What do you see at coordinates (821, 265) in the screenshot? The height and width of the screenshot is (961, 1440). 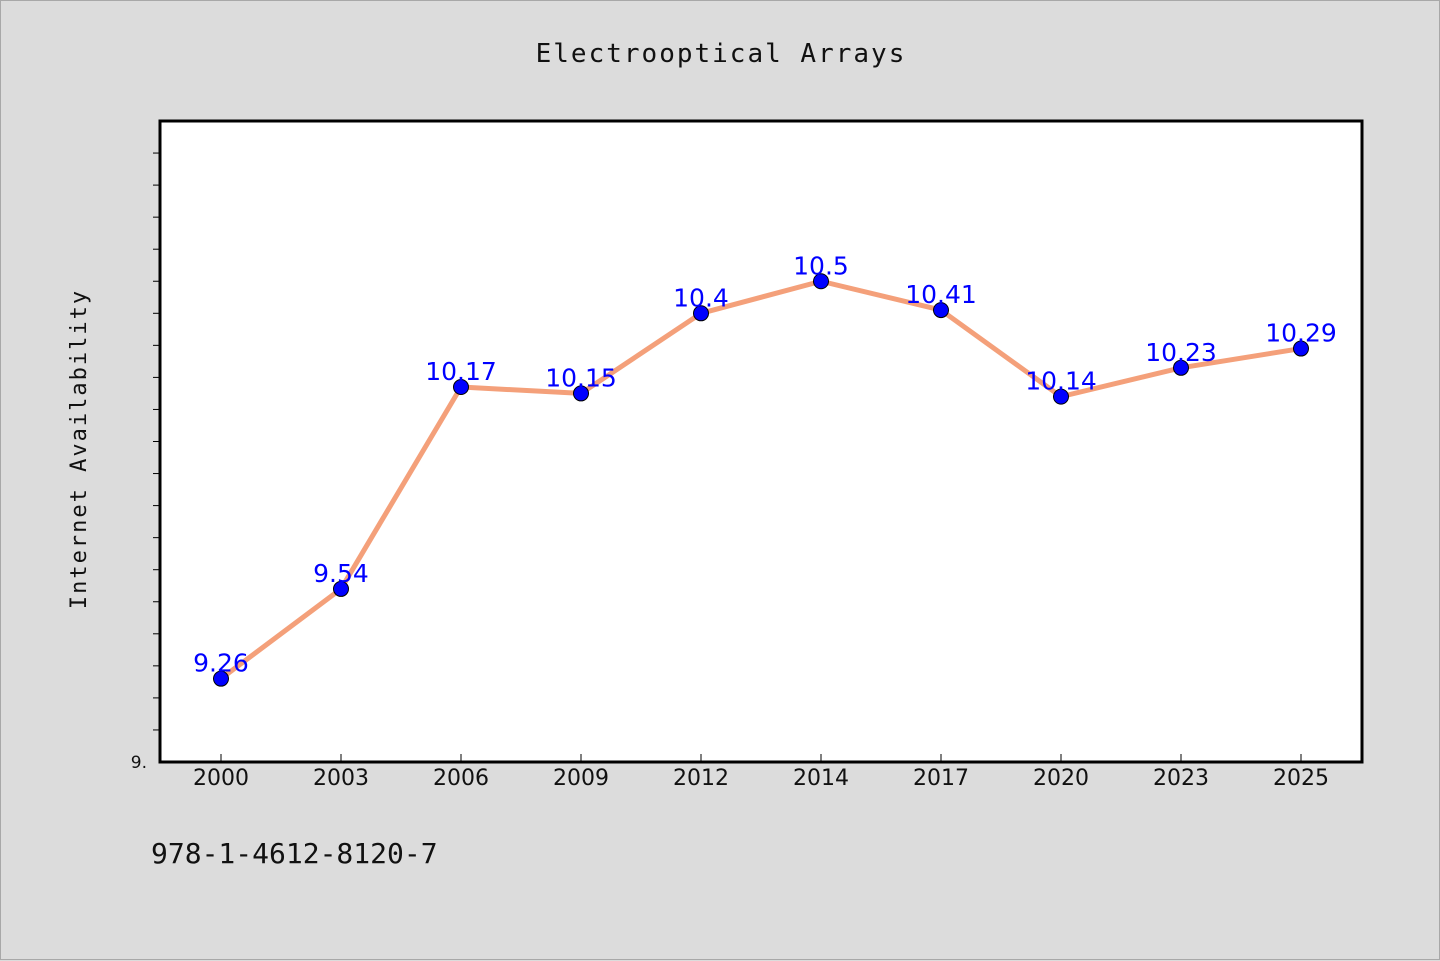 I see `data-label: 10.5` at bounding box center [821, 265].